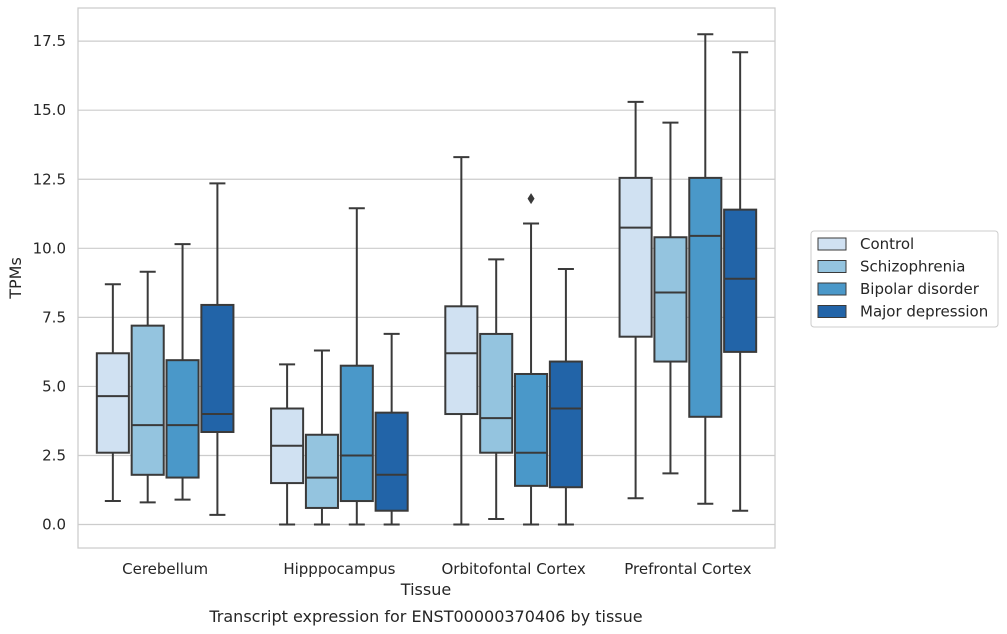 The height and width of the screenshot is (634, 1007). Describe the element at coordinates (54, 455) in the screenshot. I see `y-tick-label: 2.5` at that location.